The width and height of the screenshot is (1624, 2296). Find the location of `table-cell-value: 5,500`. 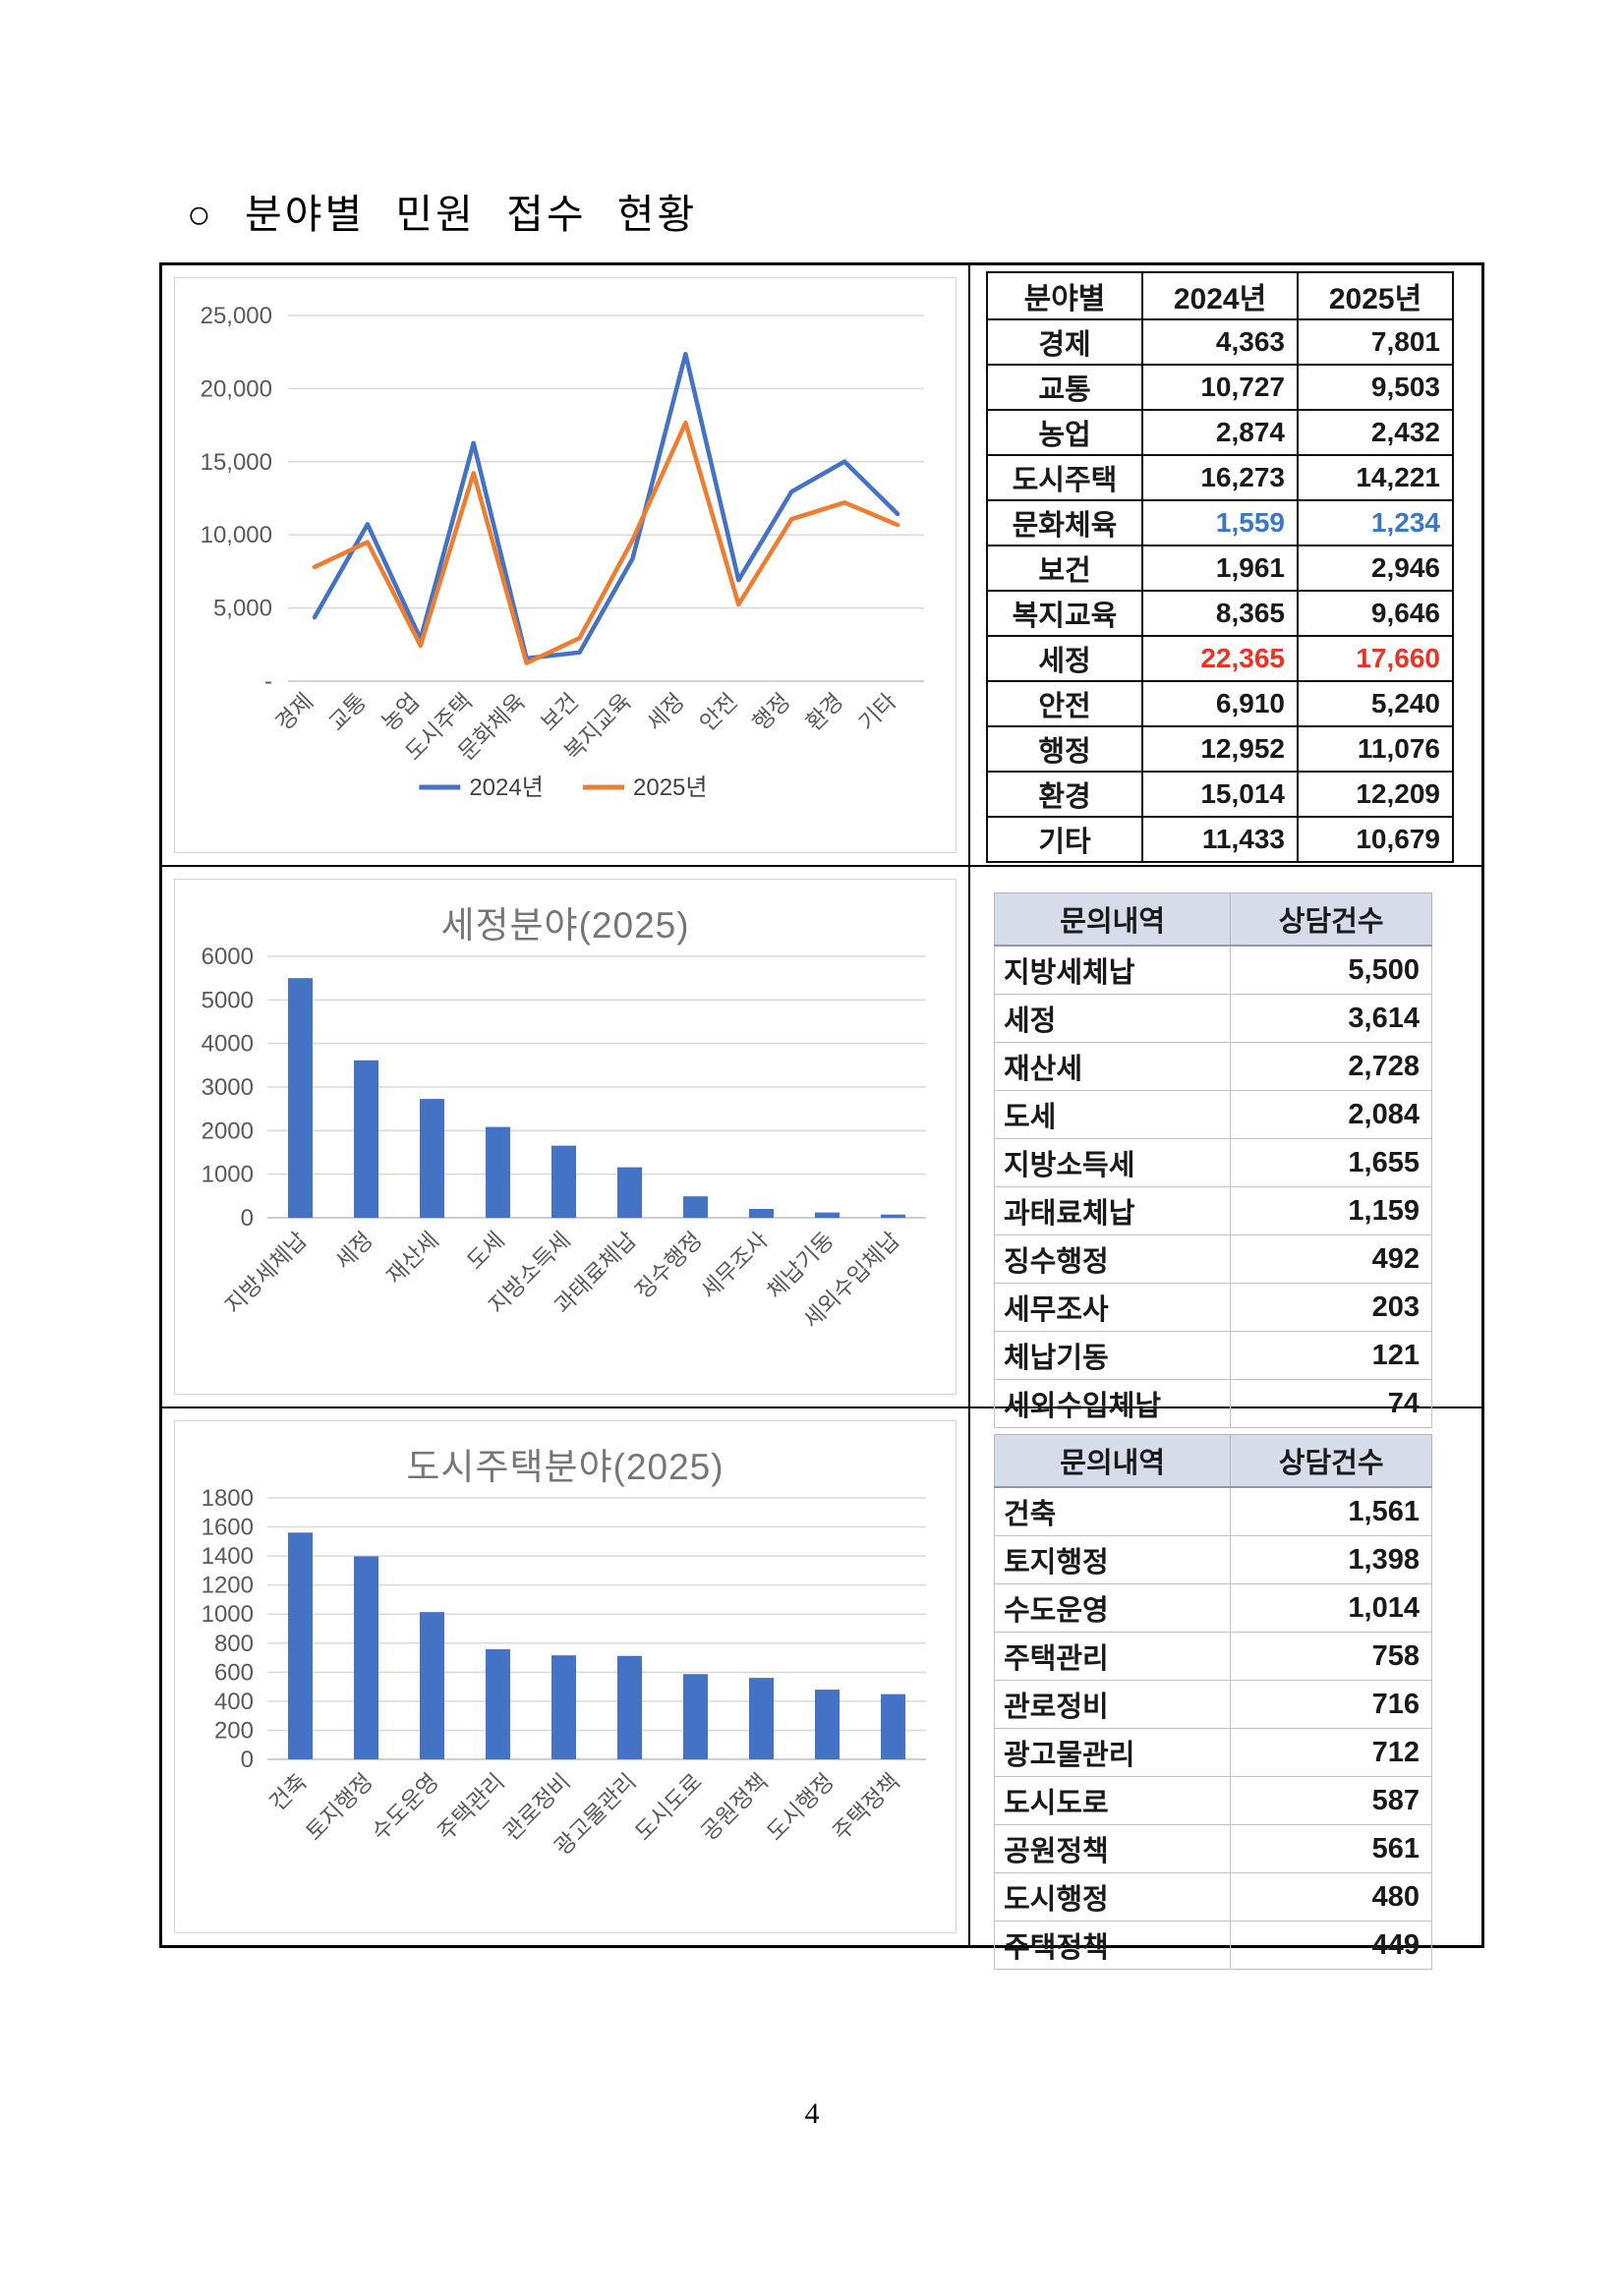

table-cell-value: 5,500 is located at coordinates (1331, 970).